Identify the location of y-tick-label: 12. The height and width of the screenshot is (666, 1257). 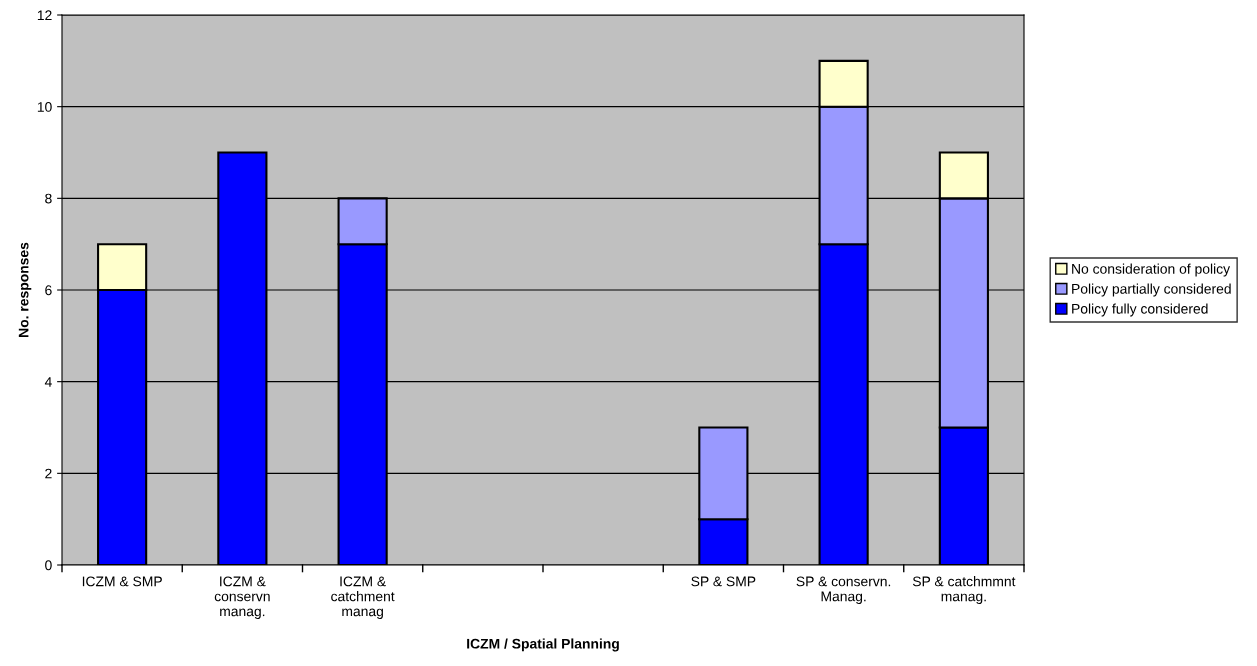
(44, 15).